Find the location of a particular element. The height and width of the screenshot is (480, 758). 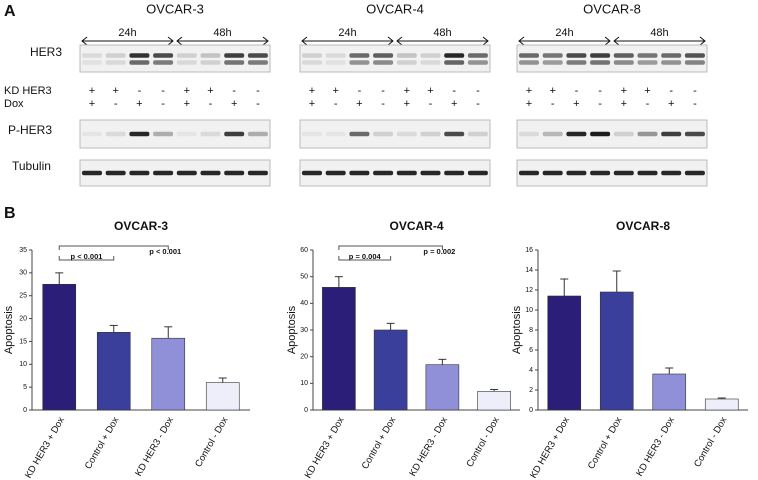

x-tick-label: KD HER3 - Dox is located at coordinates (428, 446).